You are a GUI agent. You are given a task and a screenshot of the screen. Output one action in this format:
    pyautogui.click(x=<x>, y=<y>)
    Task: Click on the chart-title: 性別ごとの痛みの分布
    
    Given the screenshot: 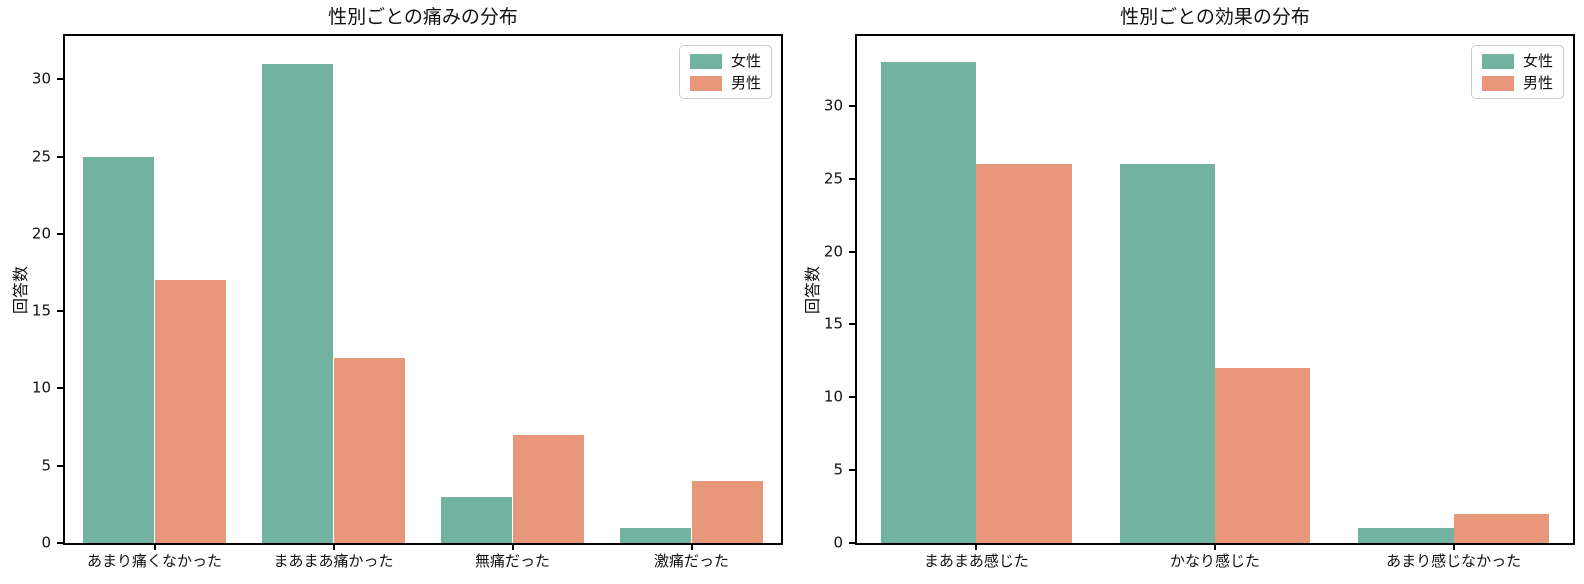 What is the action you would take?
    pyautogui.click(x=423, y=17)
    